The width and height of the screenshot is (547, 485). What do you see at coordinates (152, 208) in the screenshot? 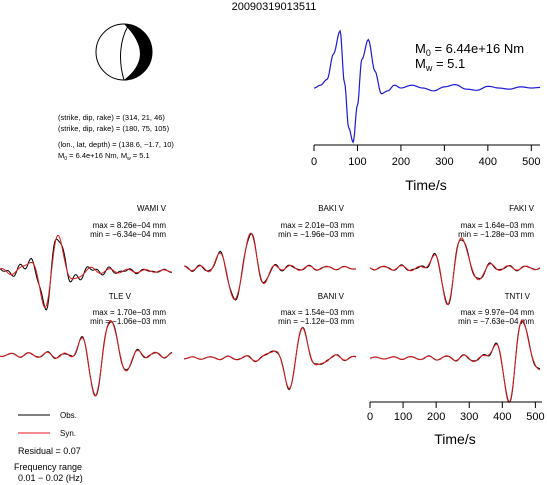
I see `station-label-wami: WAMI V` at bounding box center [152, 208].